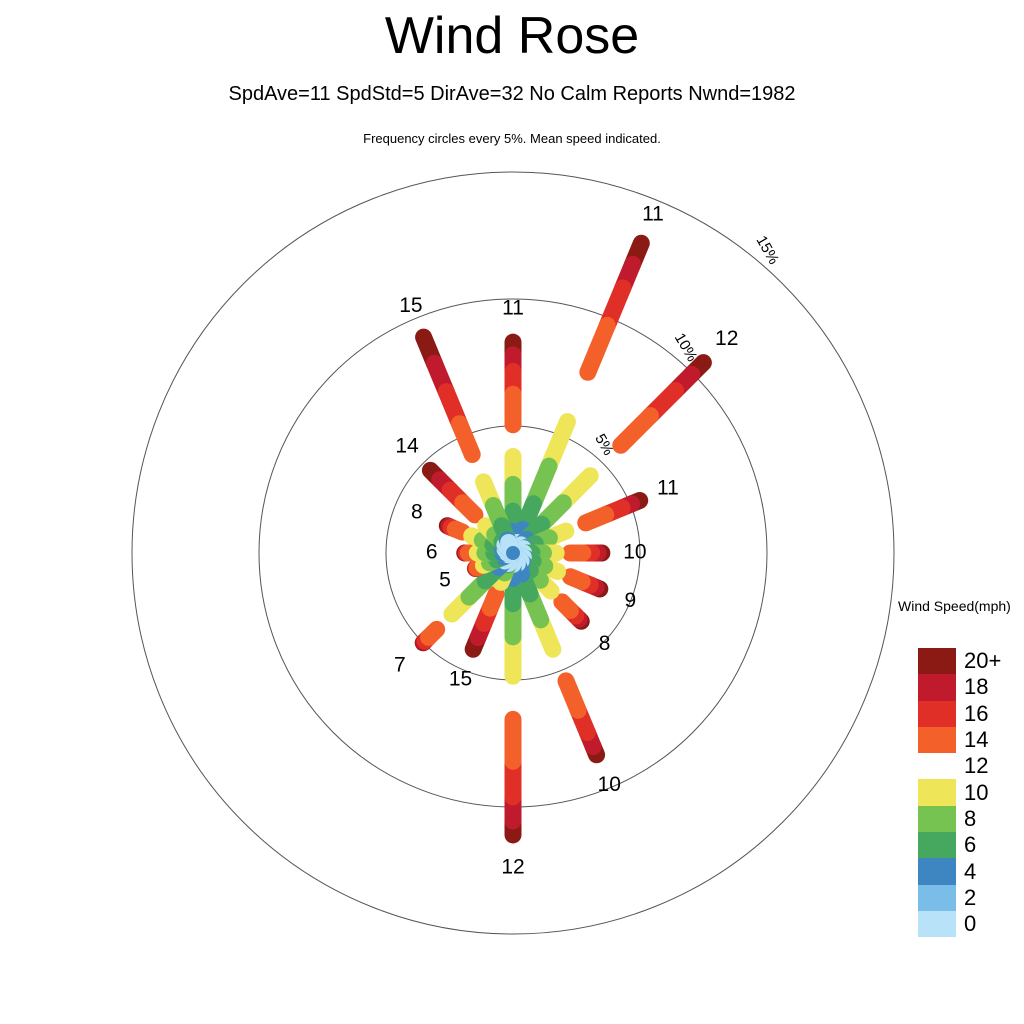 Image resolution: width=1024 pixels, height=1024 pixels. What do you see at coordinates (959, 871) in the screenshot?
I see `legend-row: 4` at bounding box center [959, 871].